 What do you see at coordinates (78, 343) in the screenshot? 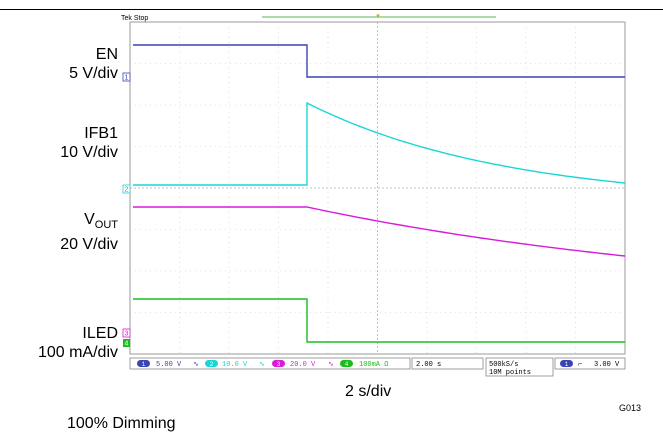
I see `ch4-label: ILED 100 mA/div` at bounding box center [78, 343].